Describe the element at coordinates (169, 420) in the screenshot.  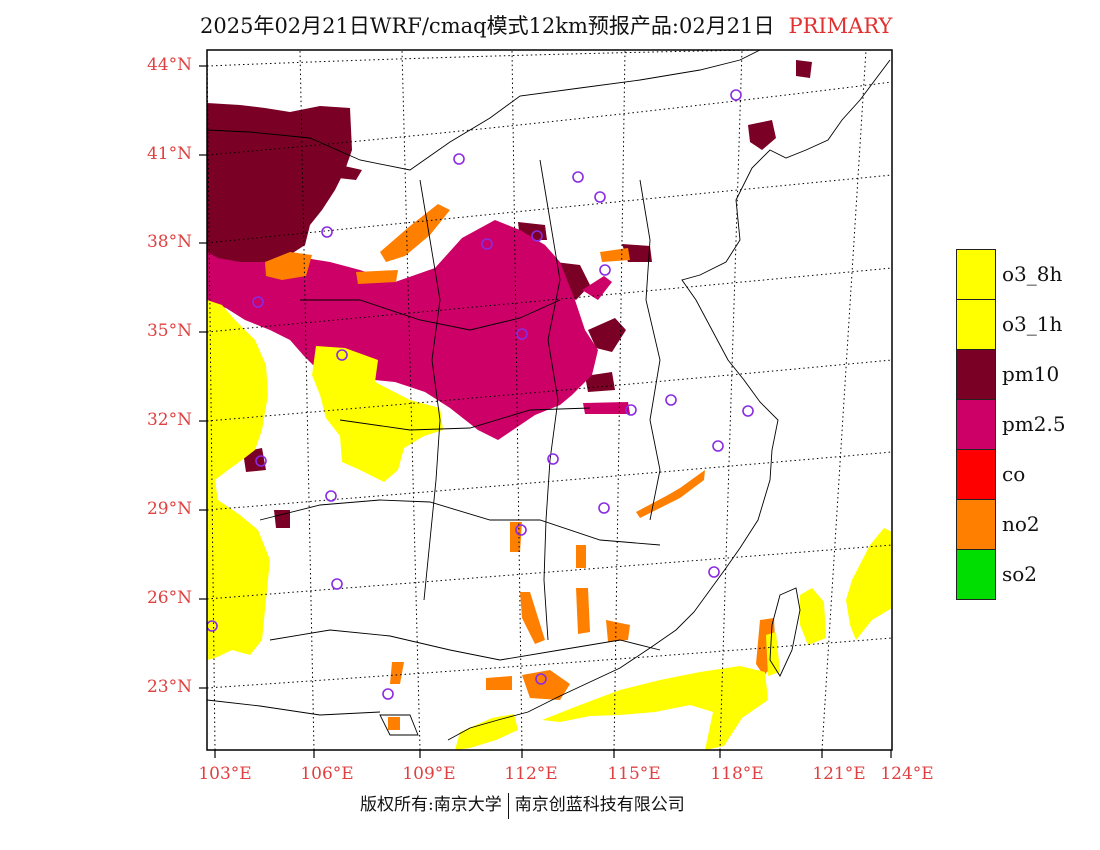
I see `lat-label-32n: 32°N` at that location.